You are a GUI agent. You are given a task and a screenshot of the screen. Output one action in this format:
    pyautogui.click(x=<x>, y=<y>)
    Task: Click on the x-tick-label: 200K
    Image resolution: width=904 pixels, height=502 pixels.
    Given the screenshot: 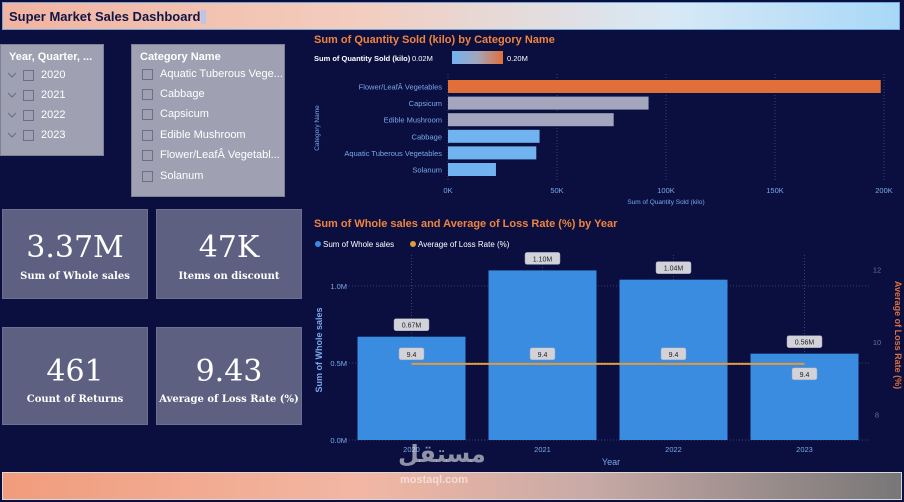 What is the action you would take?
    pyautogui.click(x=884, y=190)
    